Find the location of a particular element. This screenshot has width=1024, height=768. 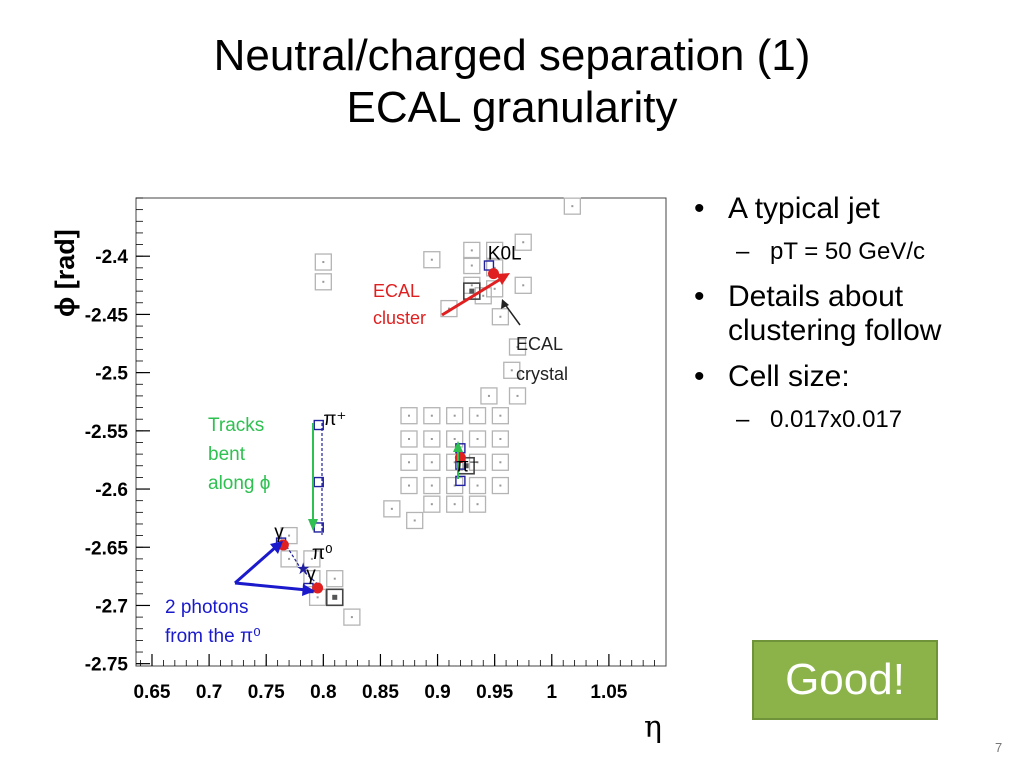

annotation-ecal-crystal: ECAL crystal is located at coordinates (542, 359).